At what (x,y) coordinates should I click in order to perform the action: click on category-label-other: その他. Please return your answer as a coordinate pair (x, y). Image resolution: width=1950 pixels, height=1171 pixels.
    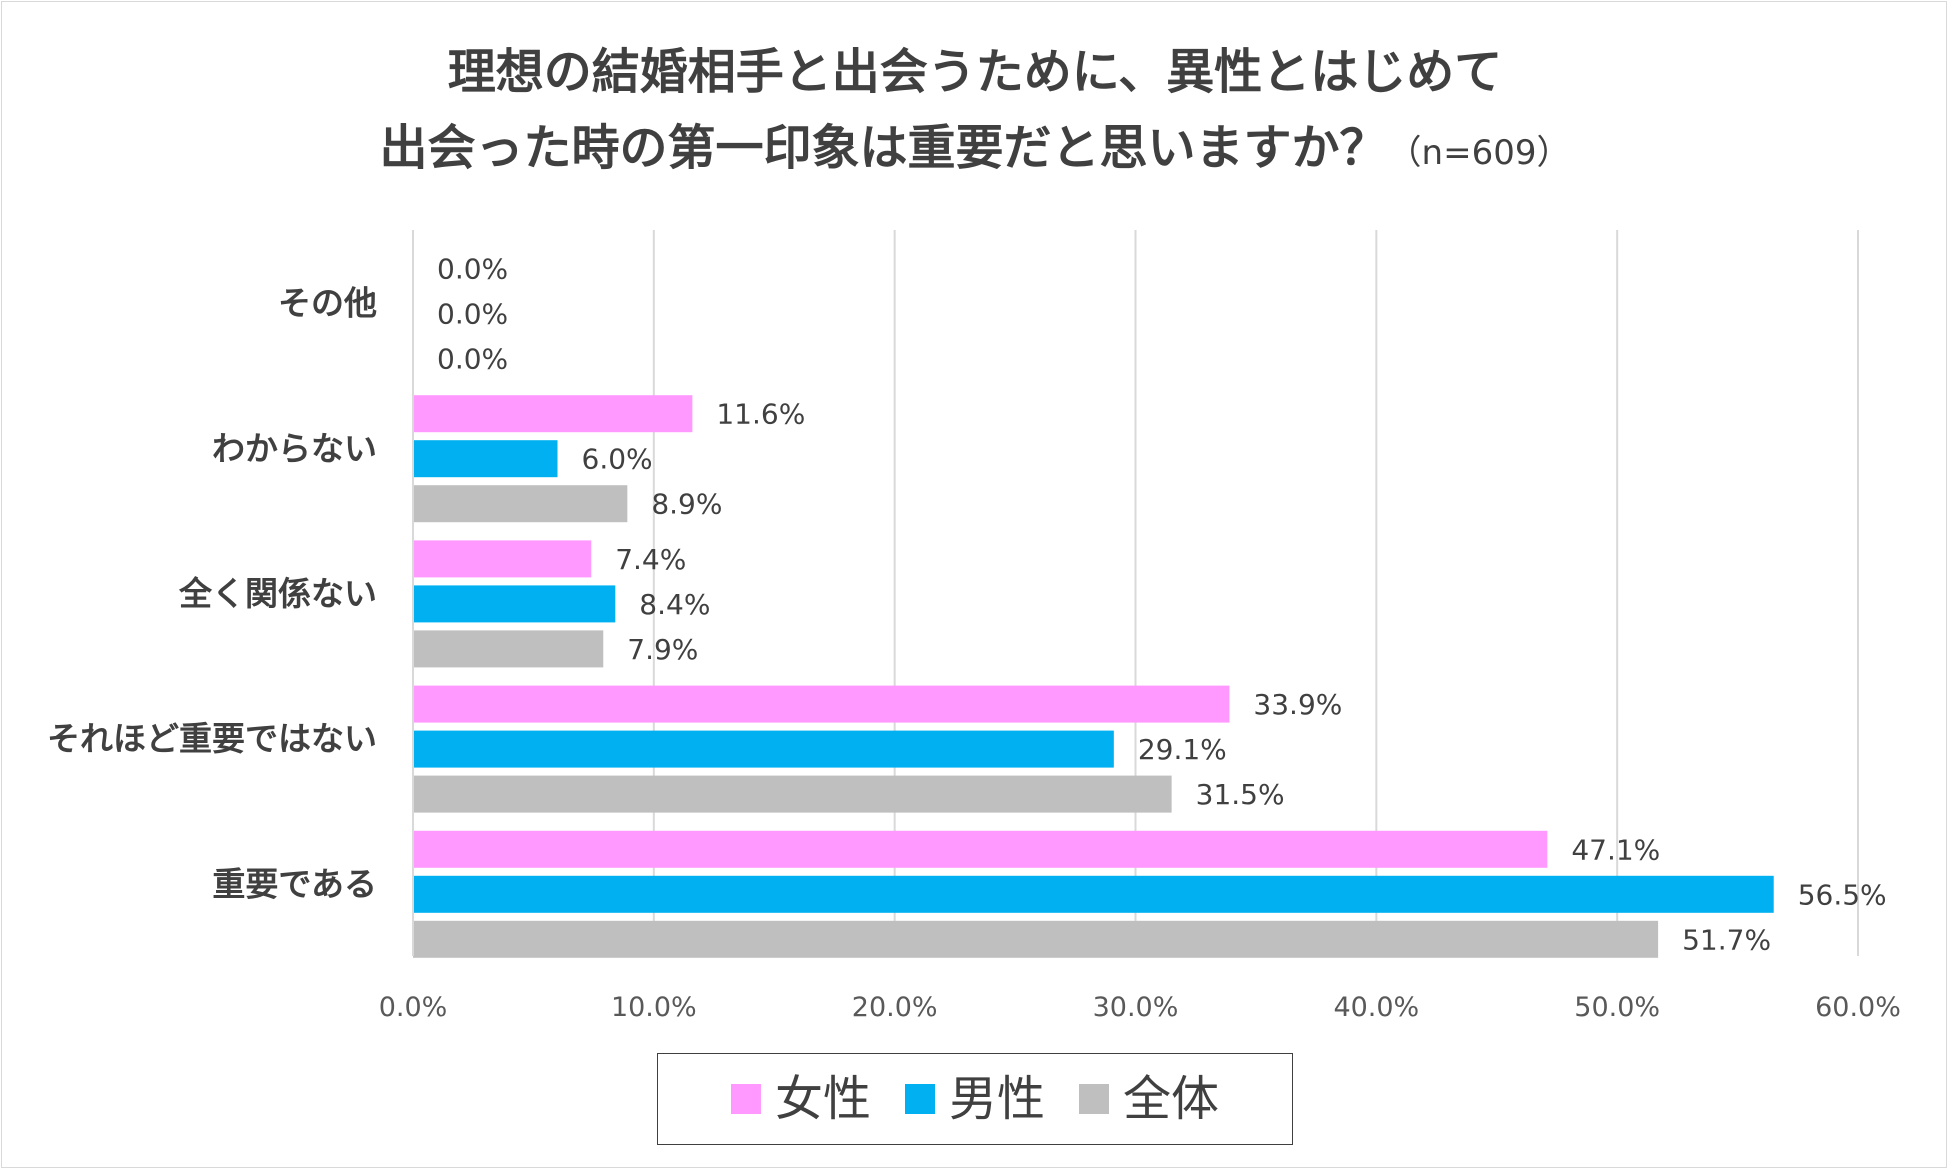
    Looking at the image, I should click on (327, 303).